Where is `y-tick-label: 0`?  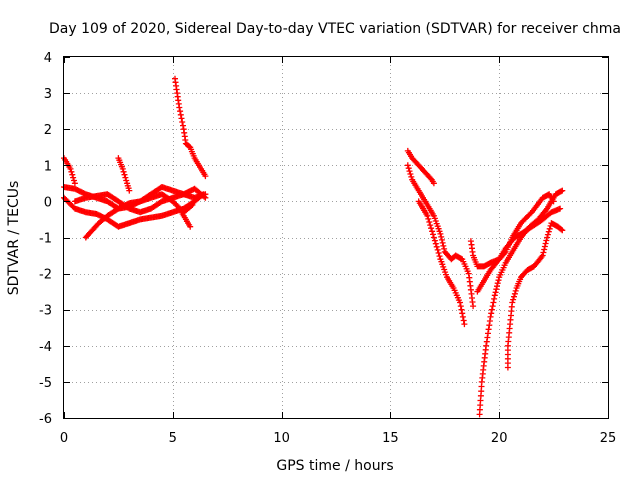 y-tick-label: 0 is located at coordinates (48, 202).